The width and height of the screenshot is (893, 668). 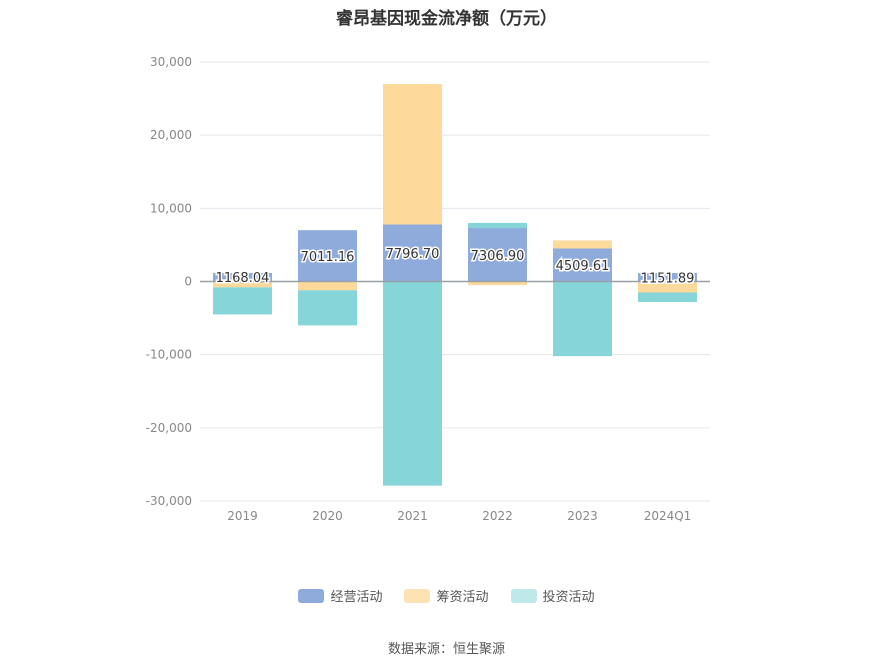 I want to click on y-tick-label: 30,000, so click(x=171, y=62).